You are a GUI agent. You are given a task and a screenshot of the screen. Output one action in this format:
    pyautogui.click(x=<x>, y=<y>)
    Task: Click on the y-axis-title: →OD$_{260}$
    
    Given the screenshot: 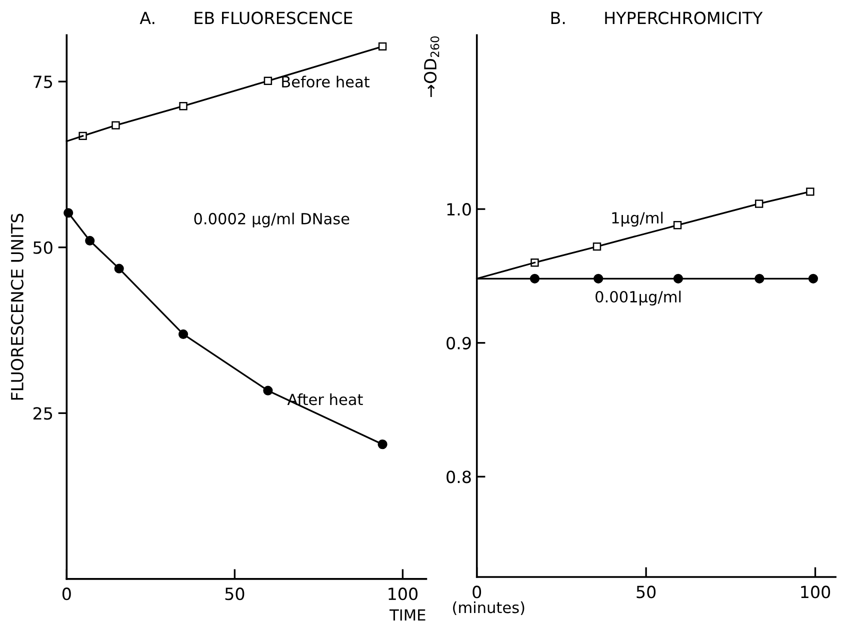 What is the action you would take?
    pyautogui.click(x=432, y=67)
    